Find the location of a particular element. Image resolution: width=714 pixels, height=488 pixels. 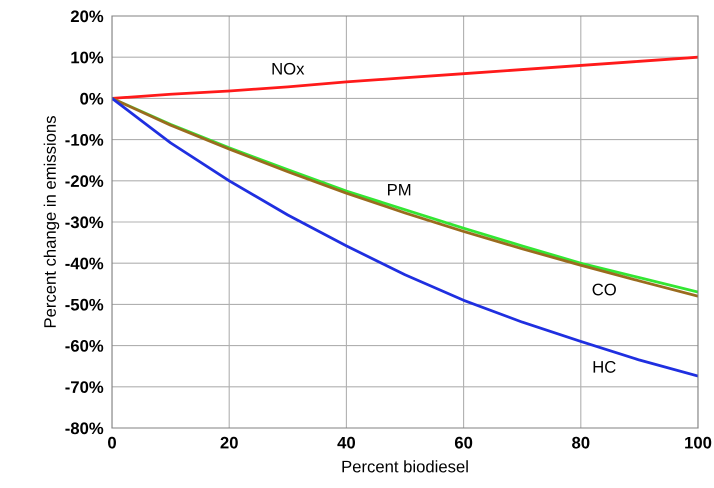

x-tick-label: 60 is located at coordinates (463, 442).